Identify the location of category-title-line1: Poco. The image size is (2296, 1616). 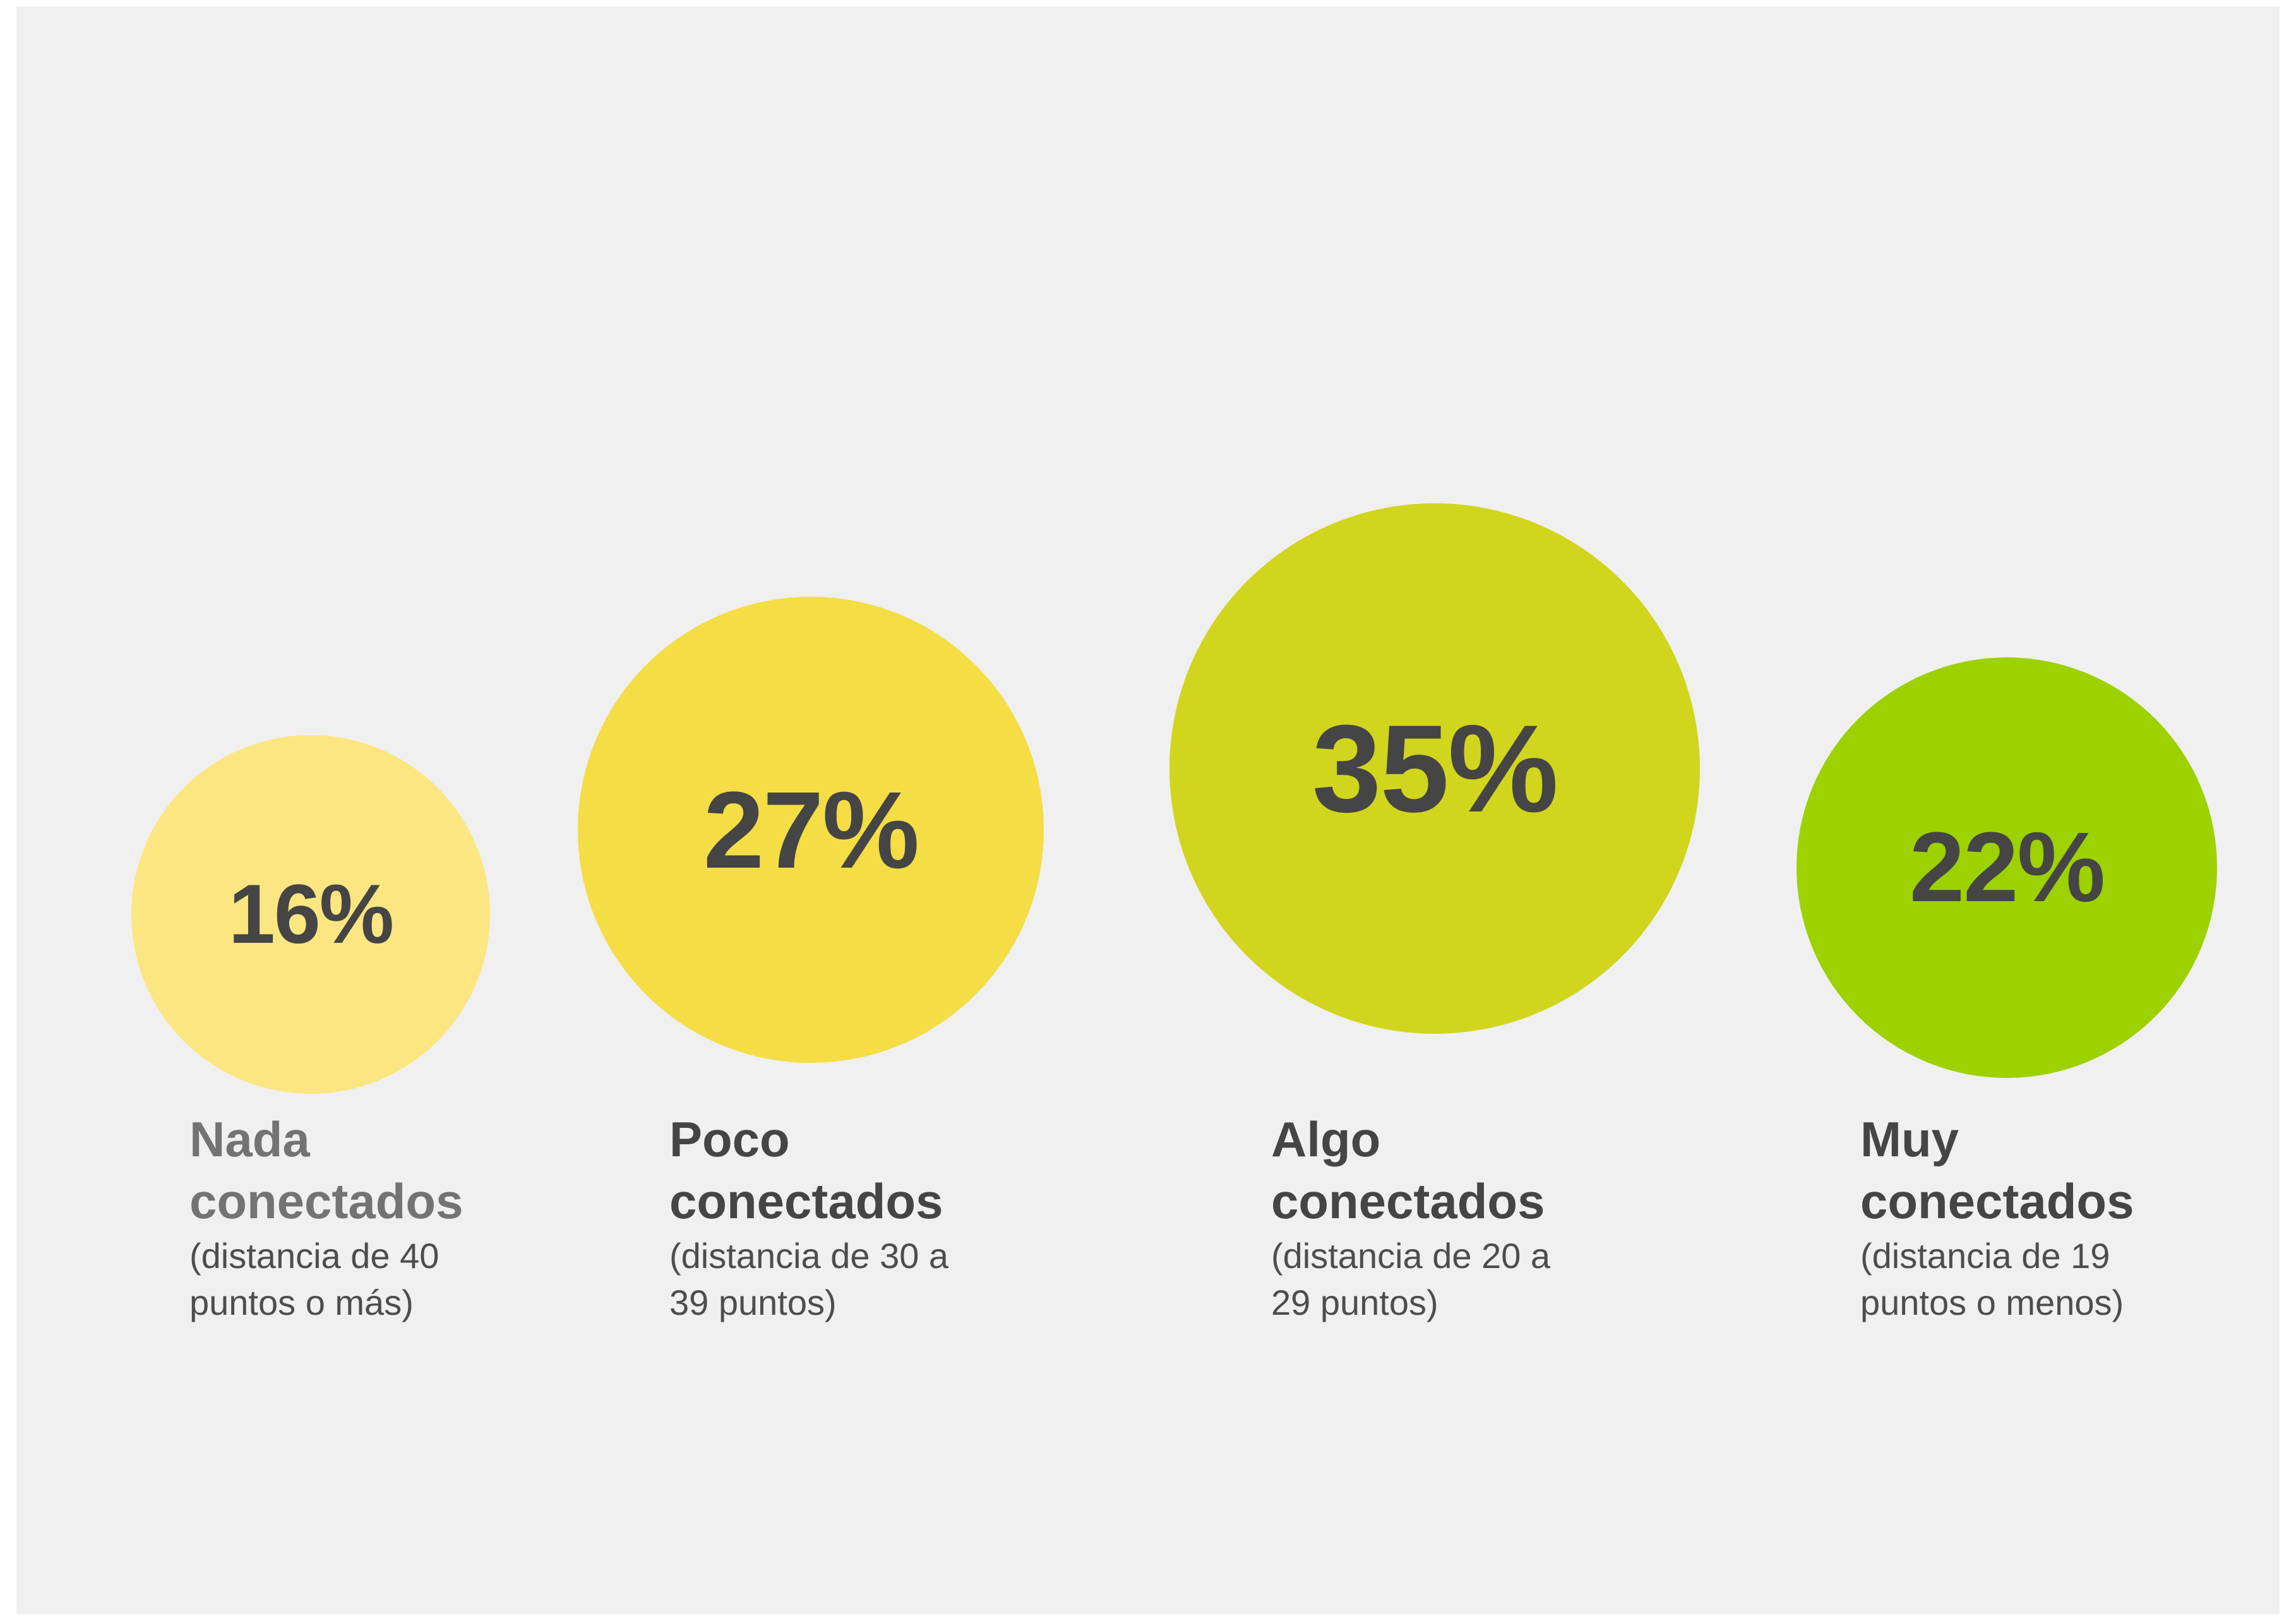
(729, 1139).